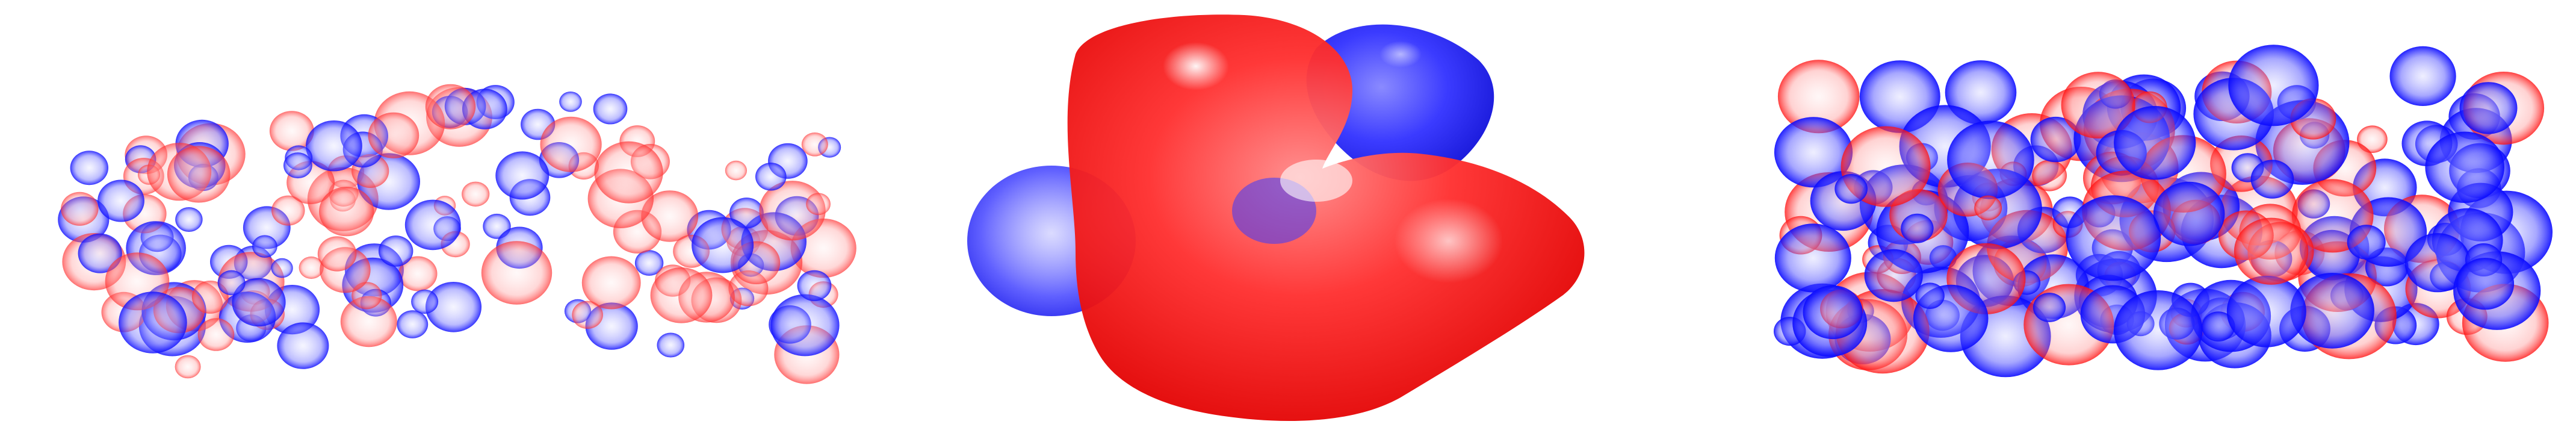  Describe the element at coordinates (1316, 181) in the screenshot. I see `inner-cavity` at that location.